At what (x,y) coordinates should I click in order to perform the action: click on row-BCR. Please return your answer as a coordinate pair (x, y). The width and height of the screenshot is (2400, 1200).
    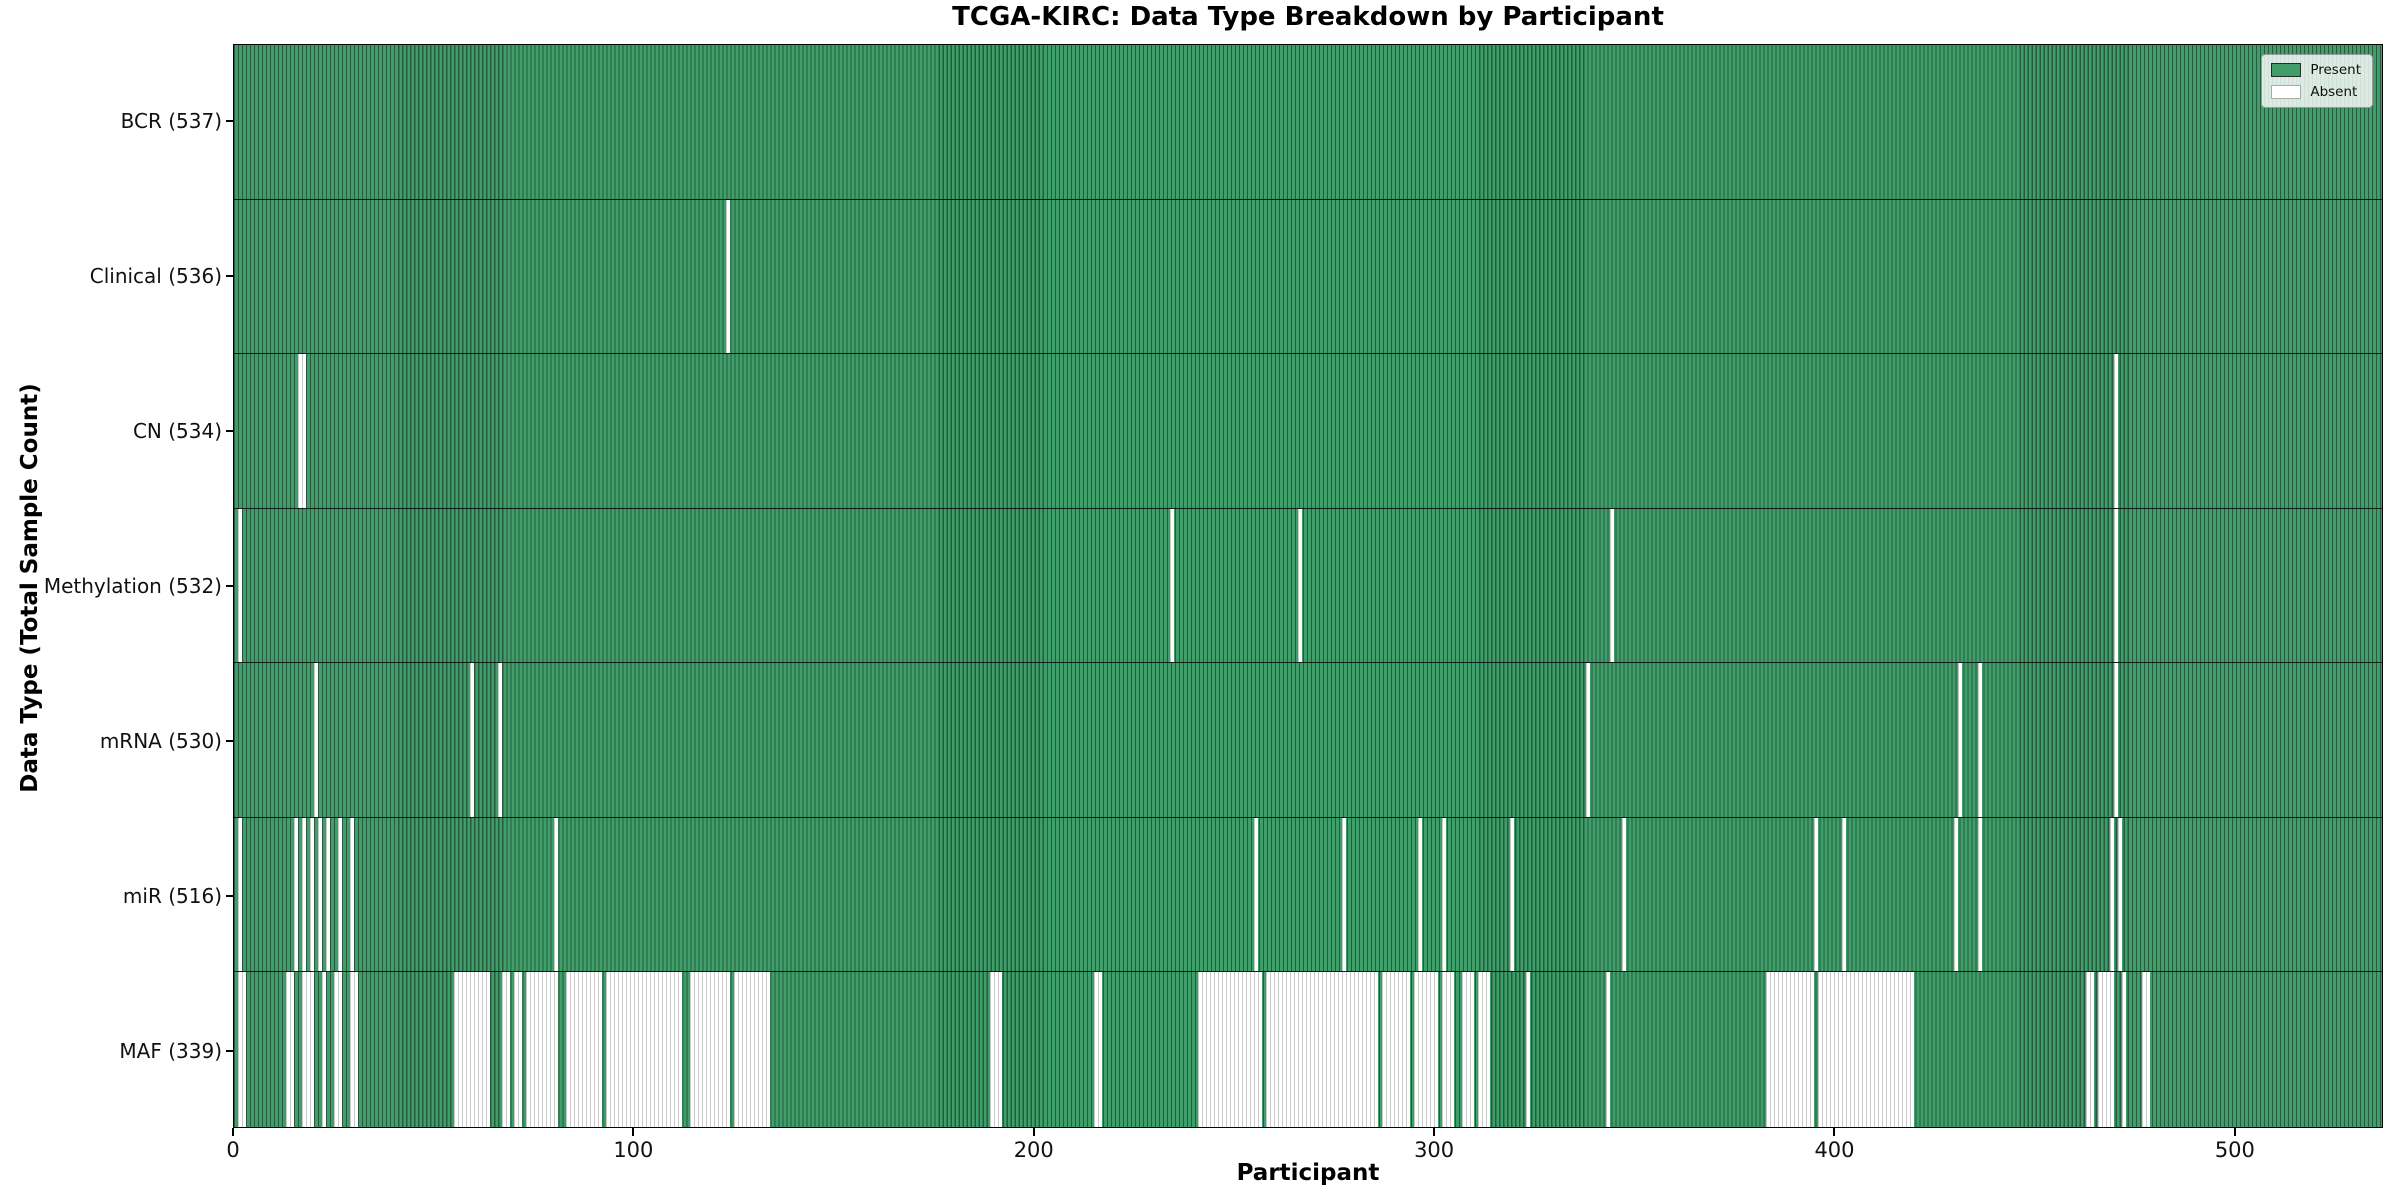
    Looking at the image, I should click on (1308, 122).